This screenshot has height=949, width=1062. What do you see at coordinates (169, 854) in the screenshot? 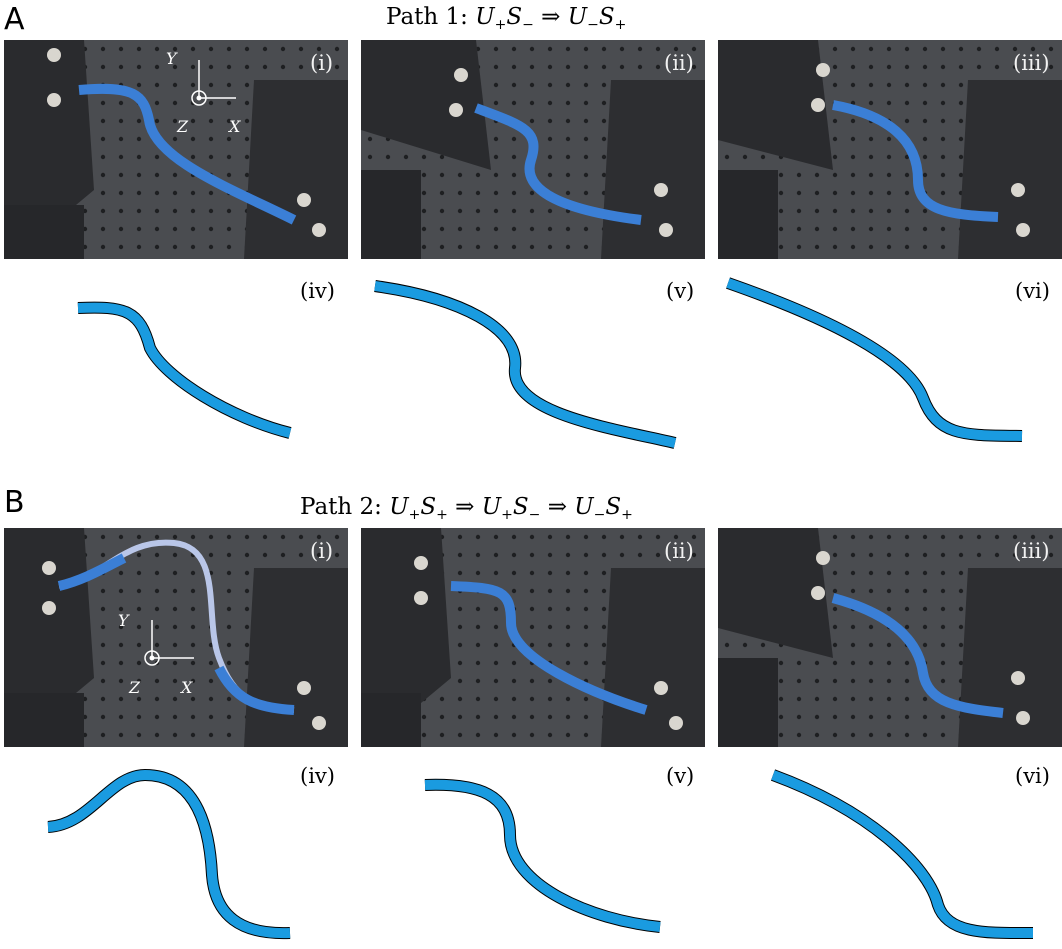
I see `sim-b-iv` at bounding box center [169, 854].